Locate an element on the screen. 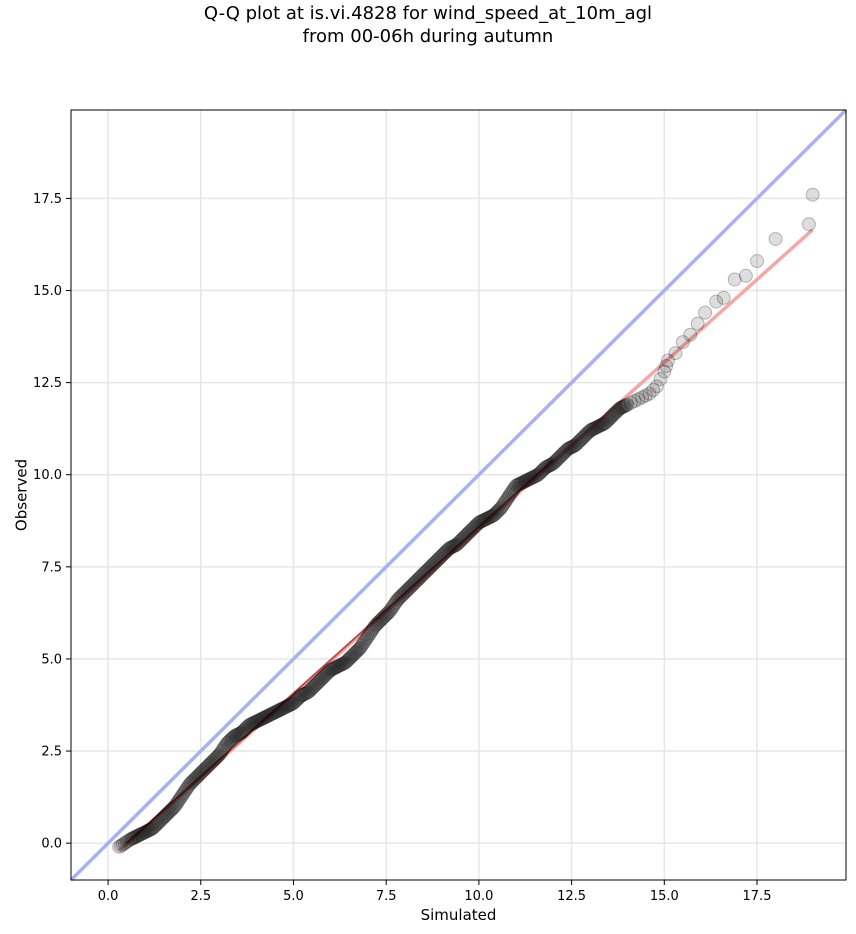  x-axis-label: Simulated is located at coordinates (459, 915).